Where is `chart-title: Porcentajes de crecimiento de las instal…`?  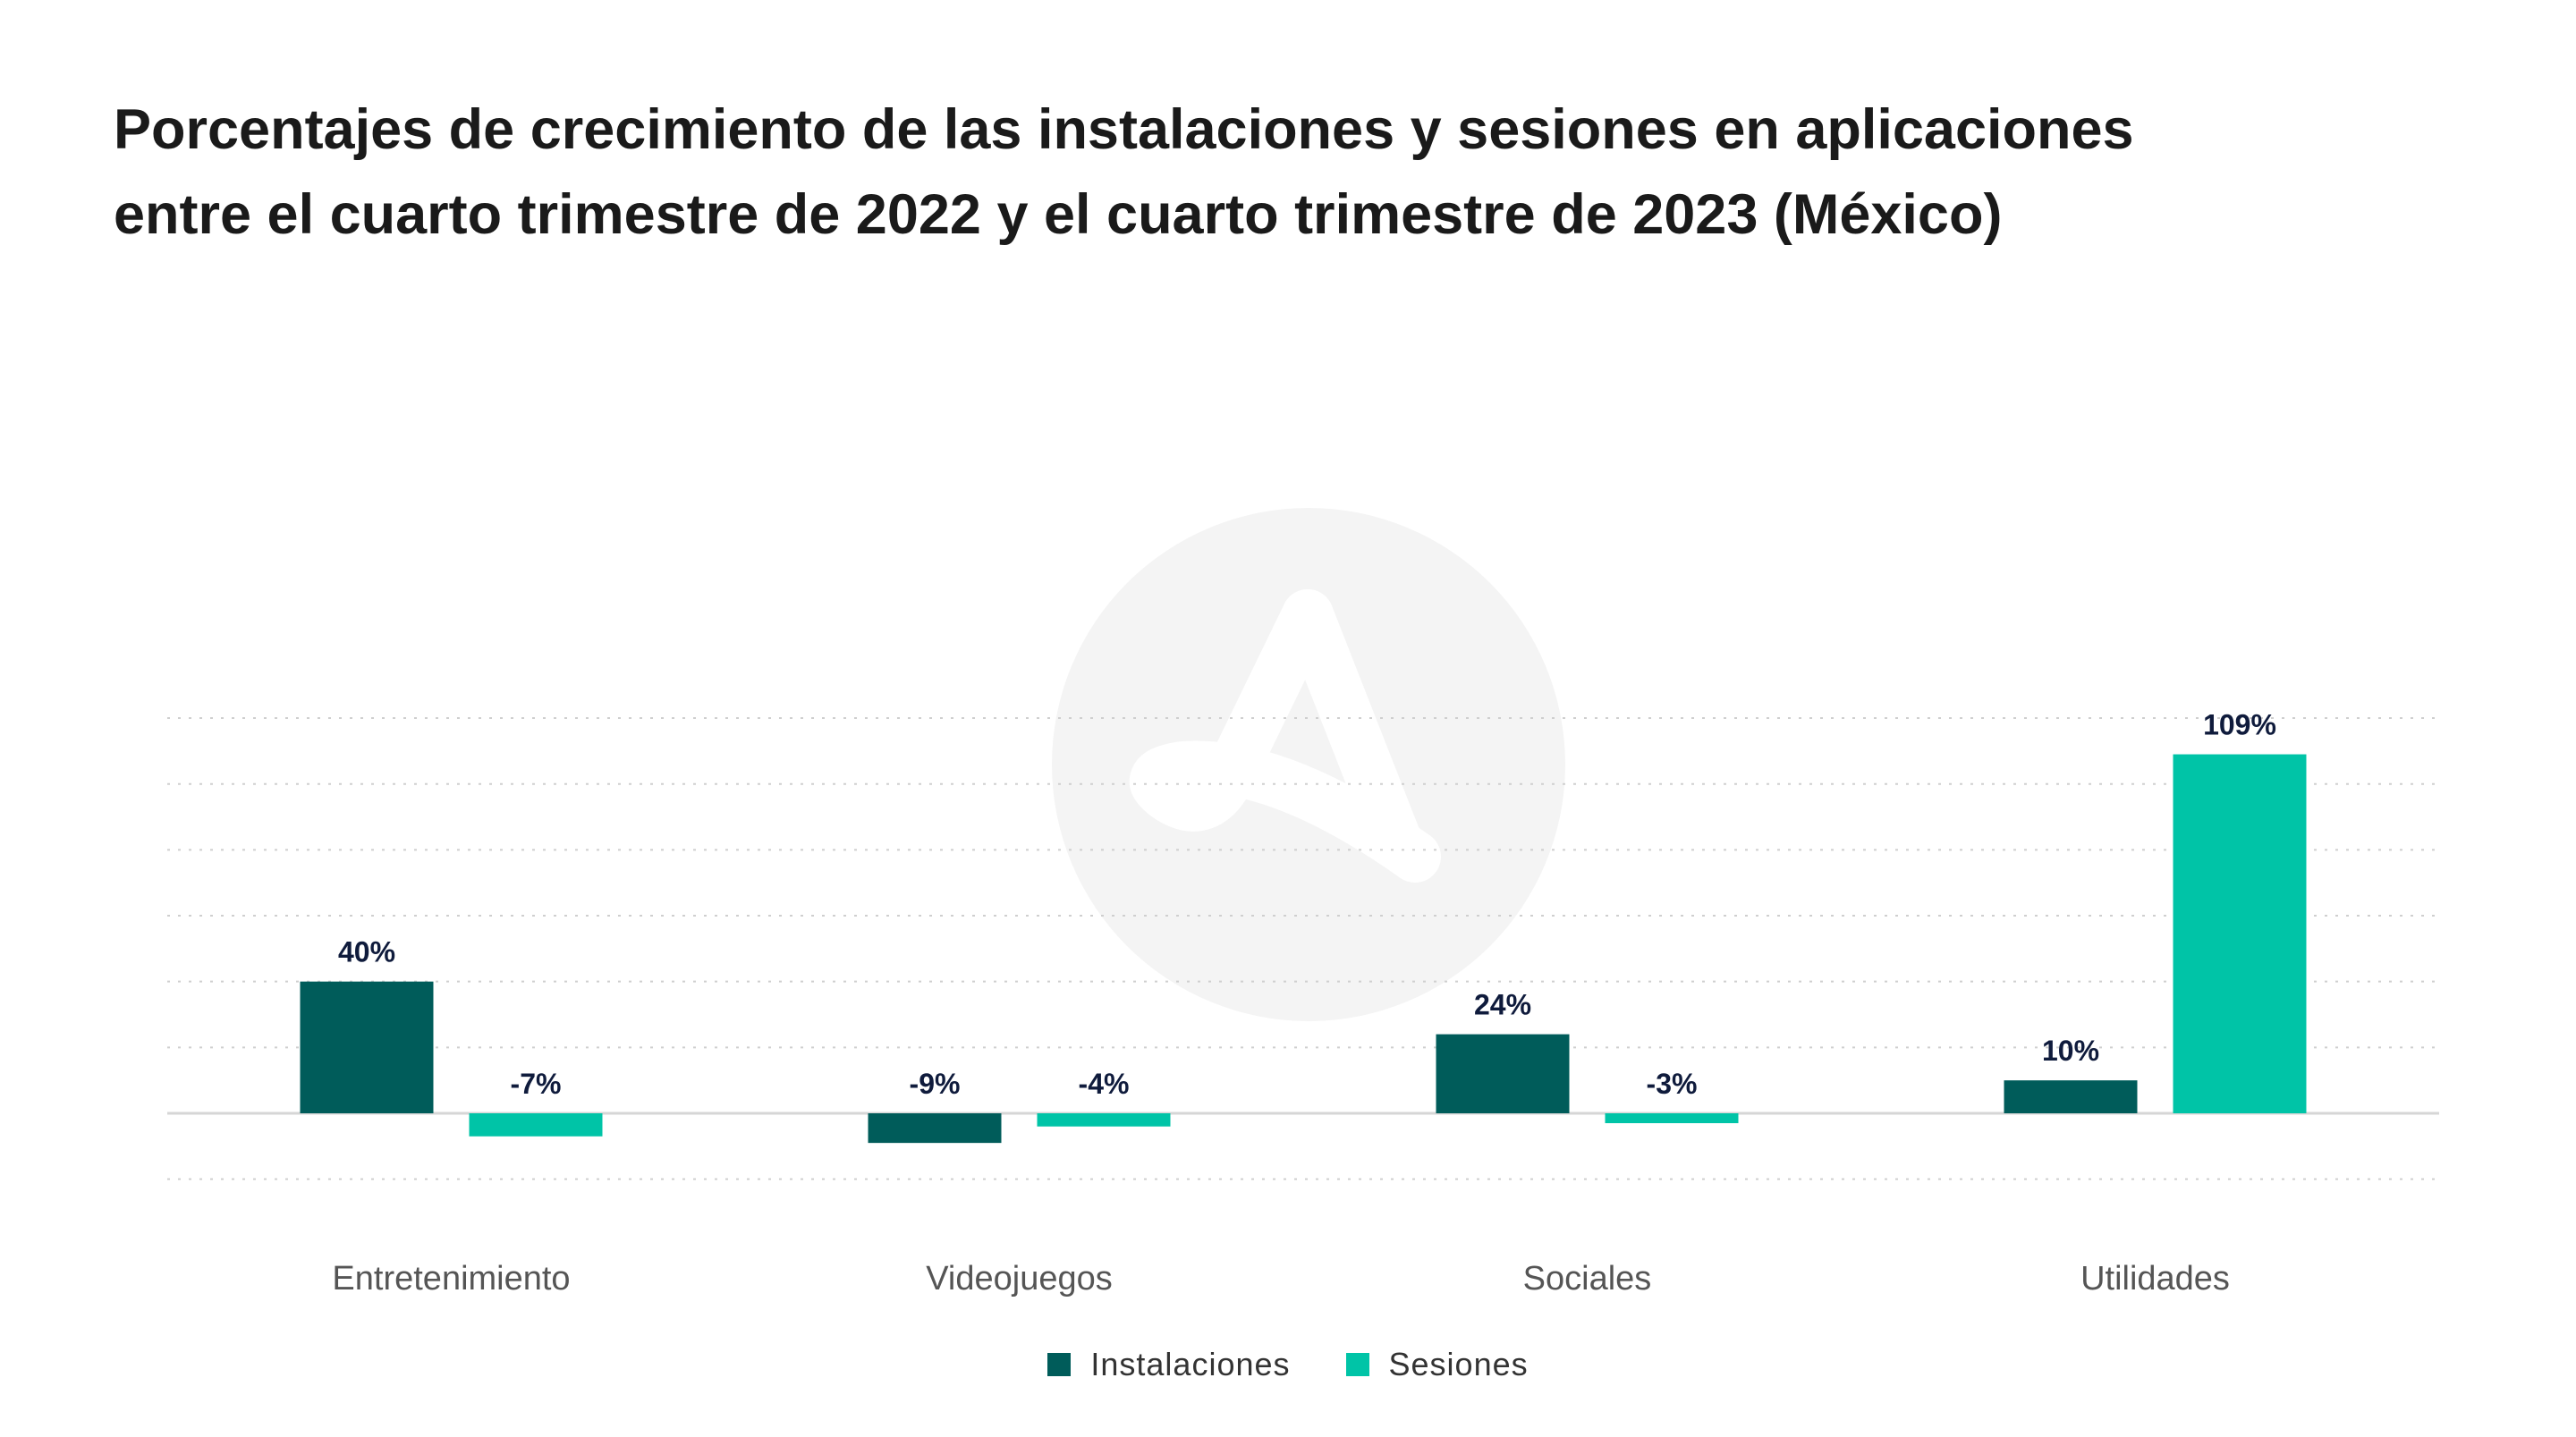
chart-title: Porcentajes de crecimiento de las instal… is located at coordinates (1294, 173).